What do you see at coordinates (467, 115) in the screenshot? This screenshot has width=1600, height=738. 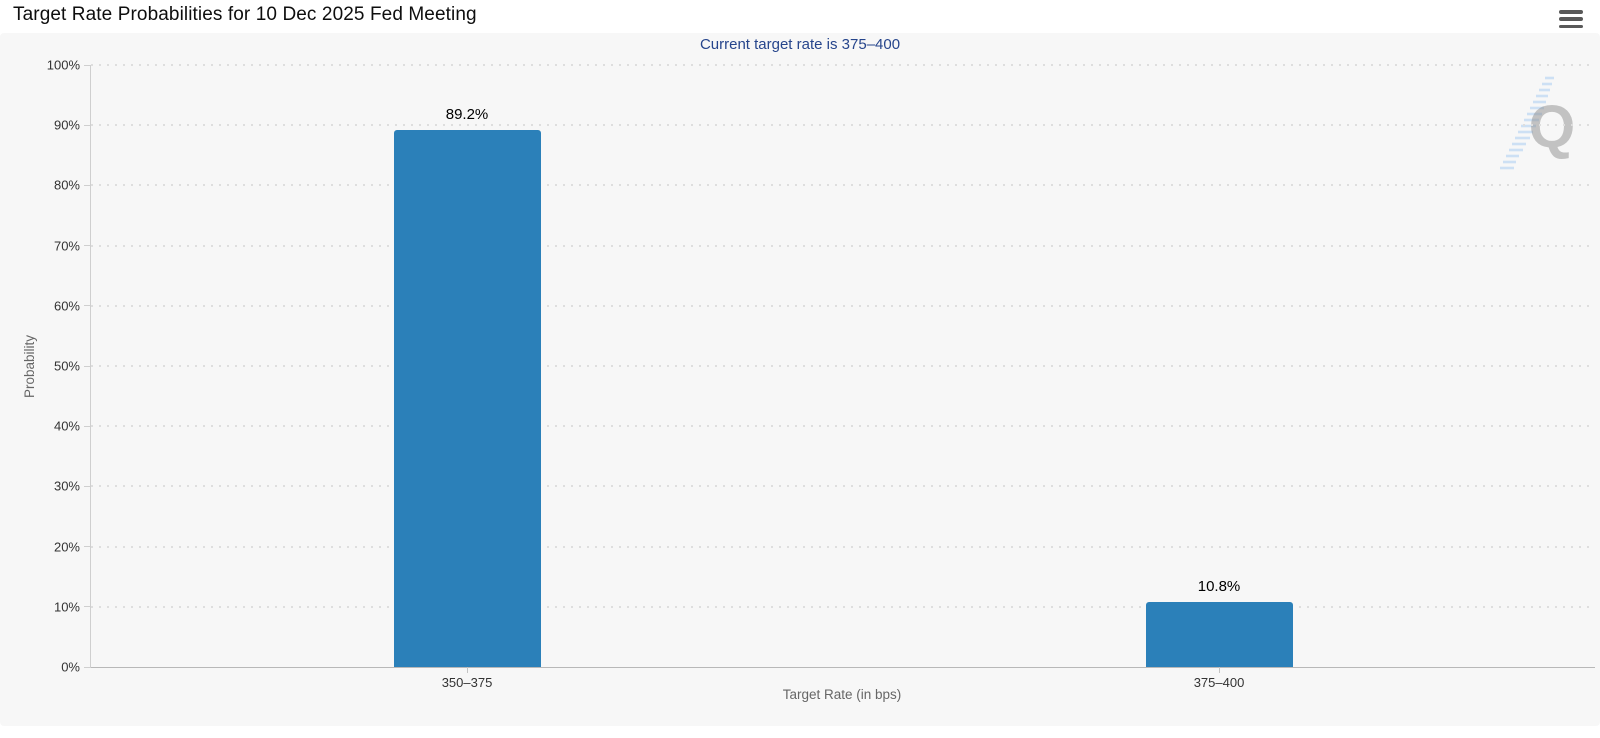 I see `bar-value-label: 89.2%` at bounding box center [467, 115].